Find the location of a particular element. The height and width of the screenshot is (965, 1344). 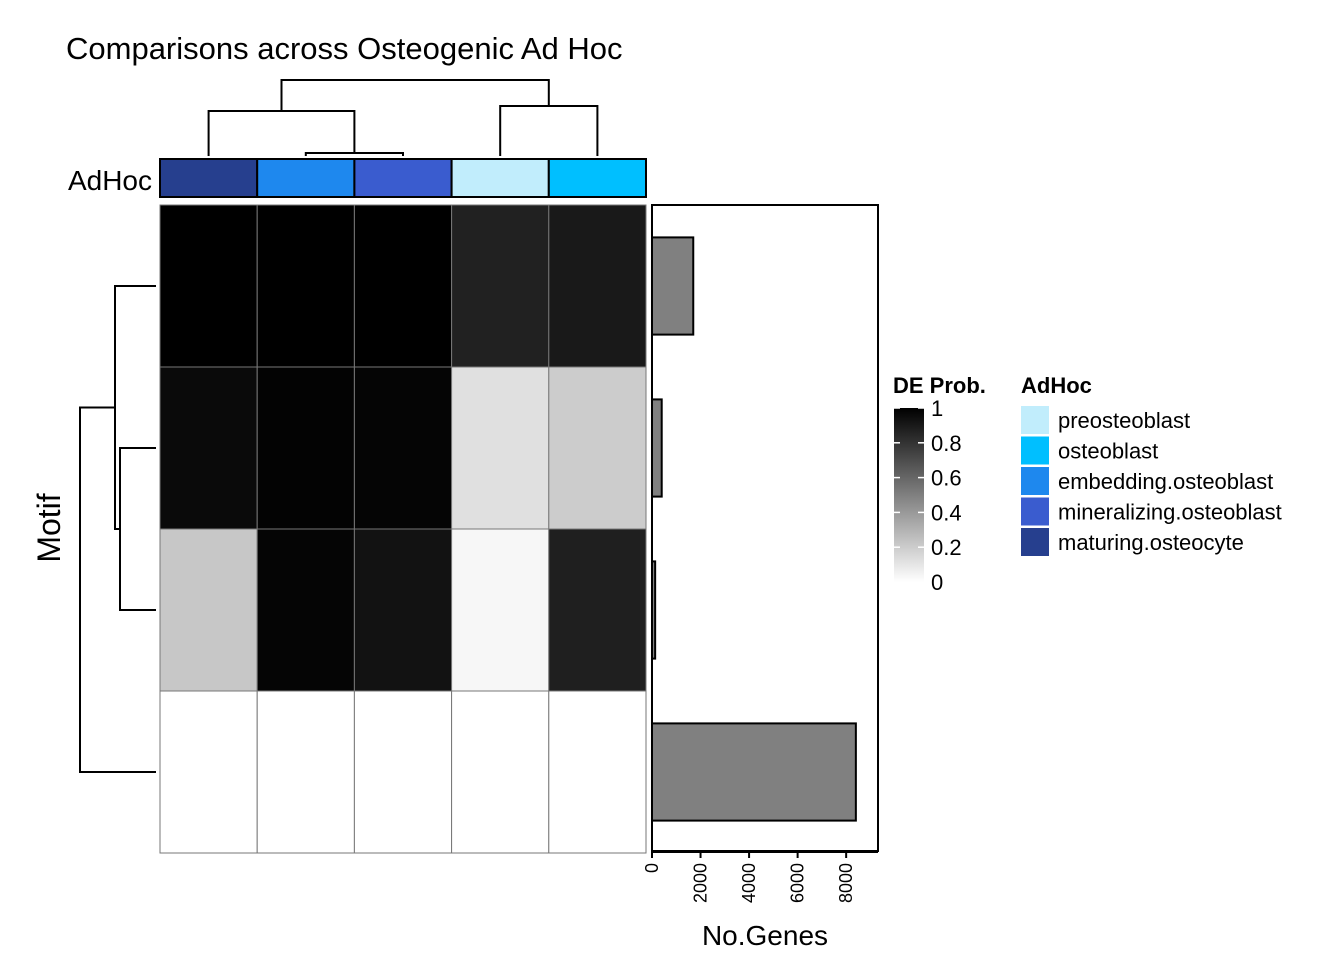

legend-label-5: maturing.osteocyte is located at coordinates (1151, 542).